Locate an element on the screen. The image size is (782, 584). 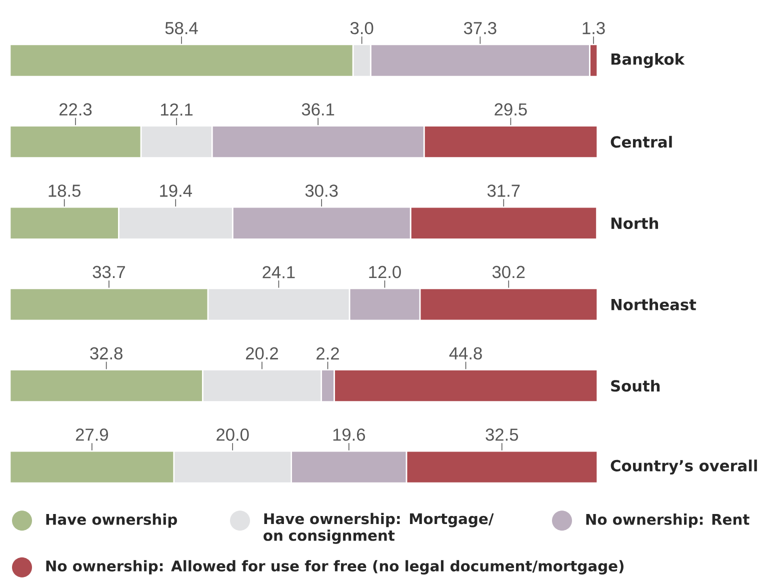
data-label: 36.1 is located at coordinates (318, 109).